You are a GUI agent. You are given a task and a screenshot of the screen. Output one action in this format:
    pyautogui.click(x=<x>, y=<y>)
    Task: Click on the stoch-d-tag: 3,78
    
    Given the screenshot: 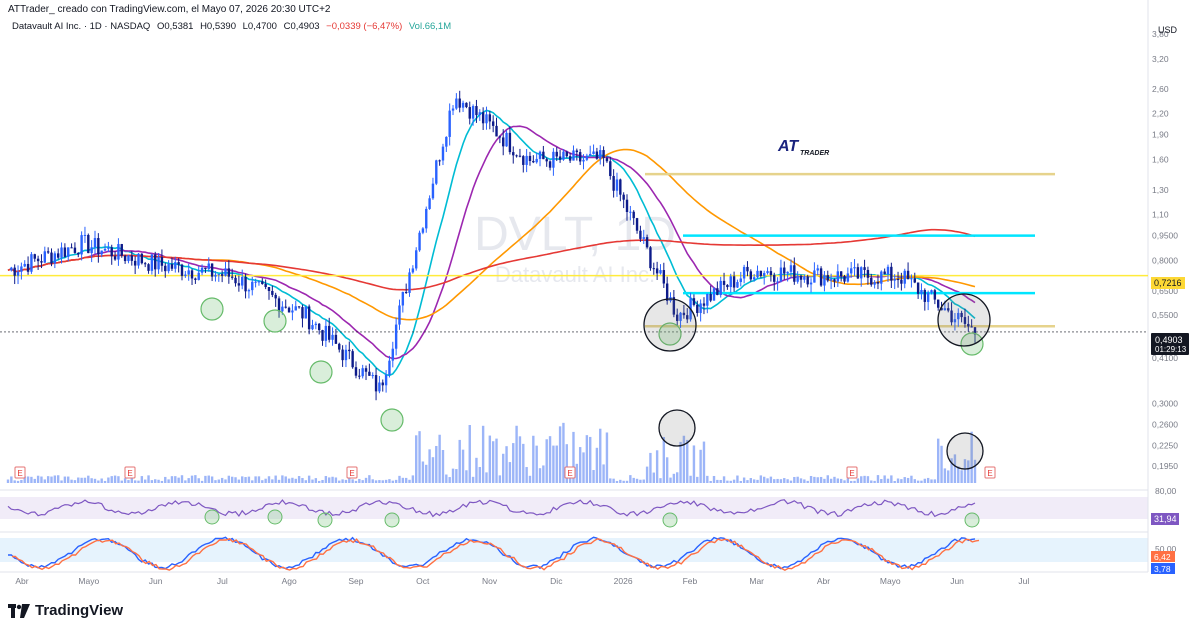 What is the action you would take?
    pyautogui.click(x=1163, y=568)
    